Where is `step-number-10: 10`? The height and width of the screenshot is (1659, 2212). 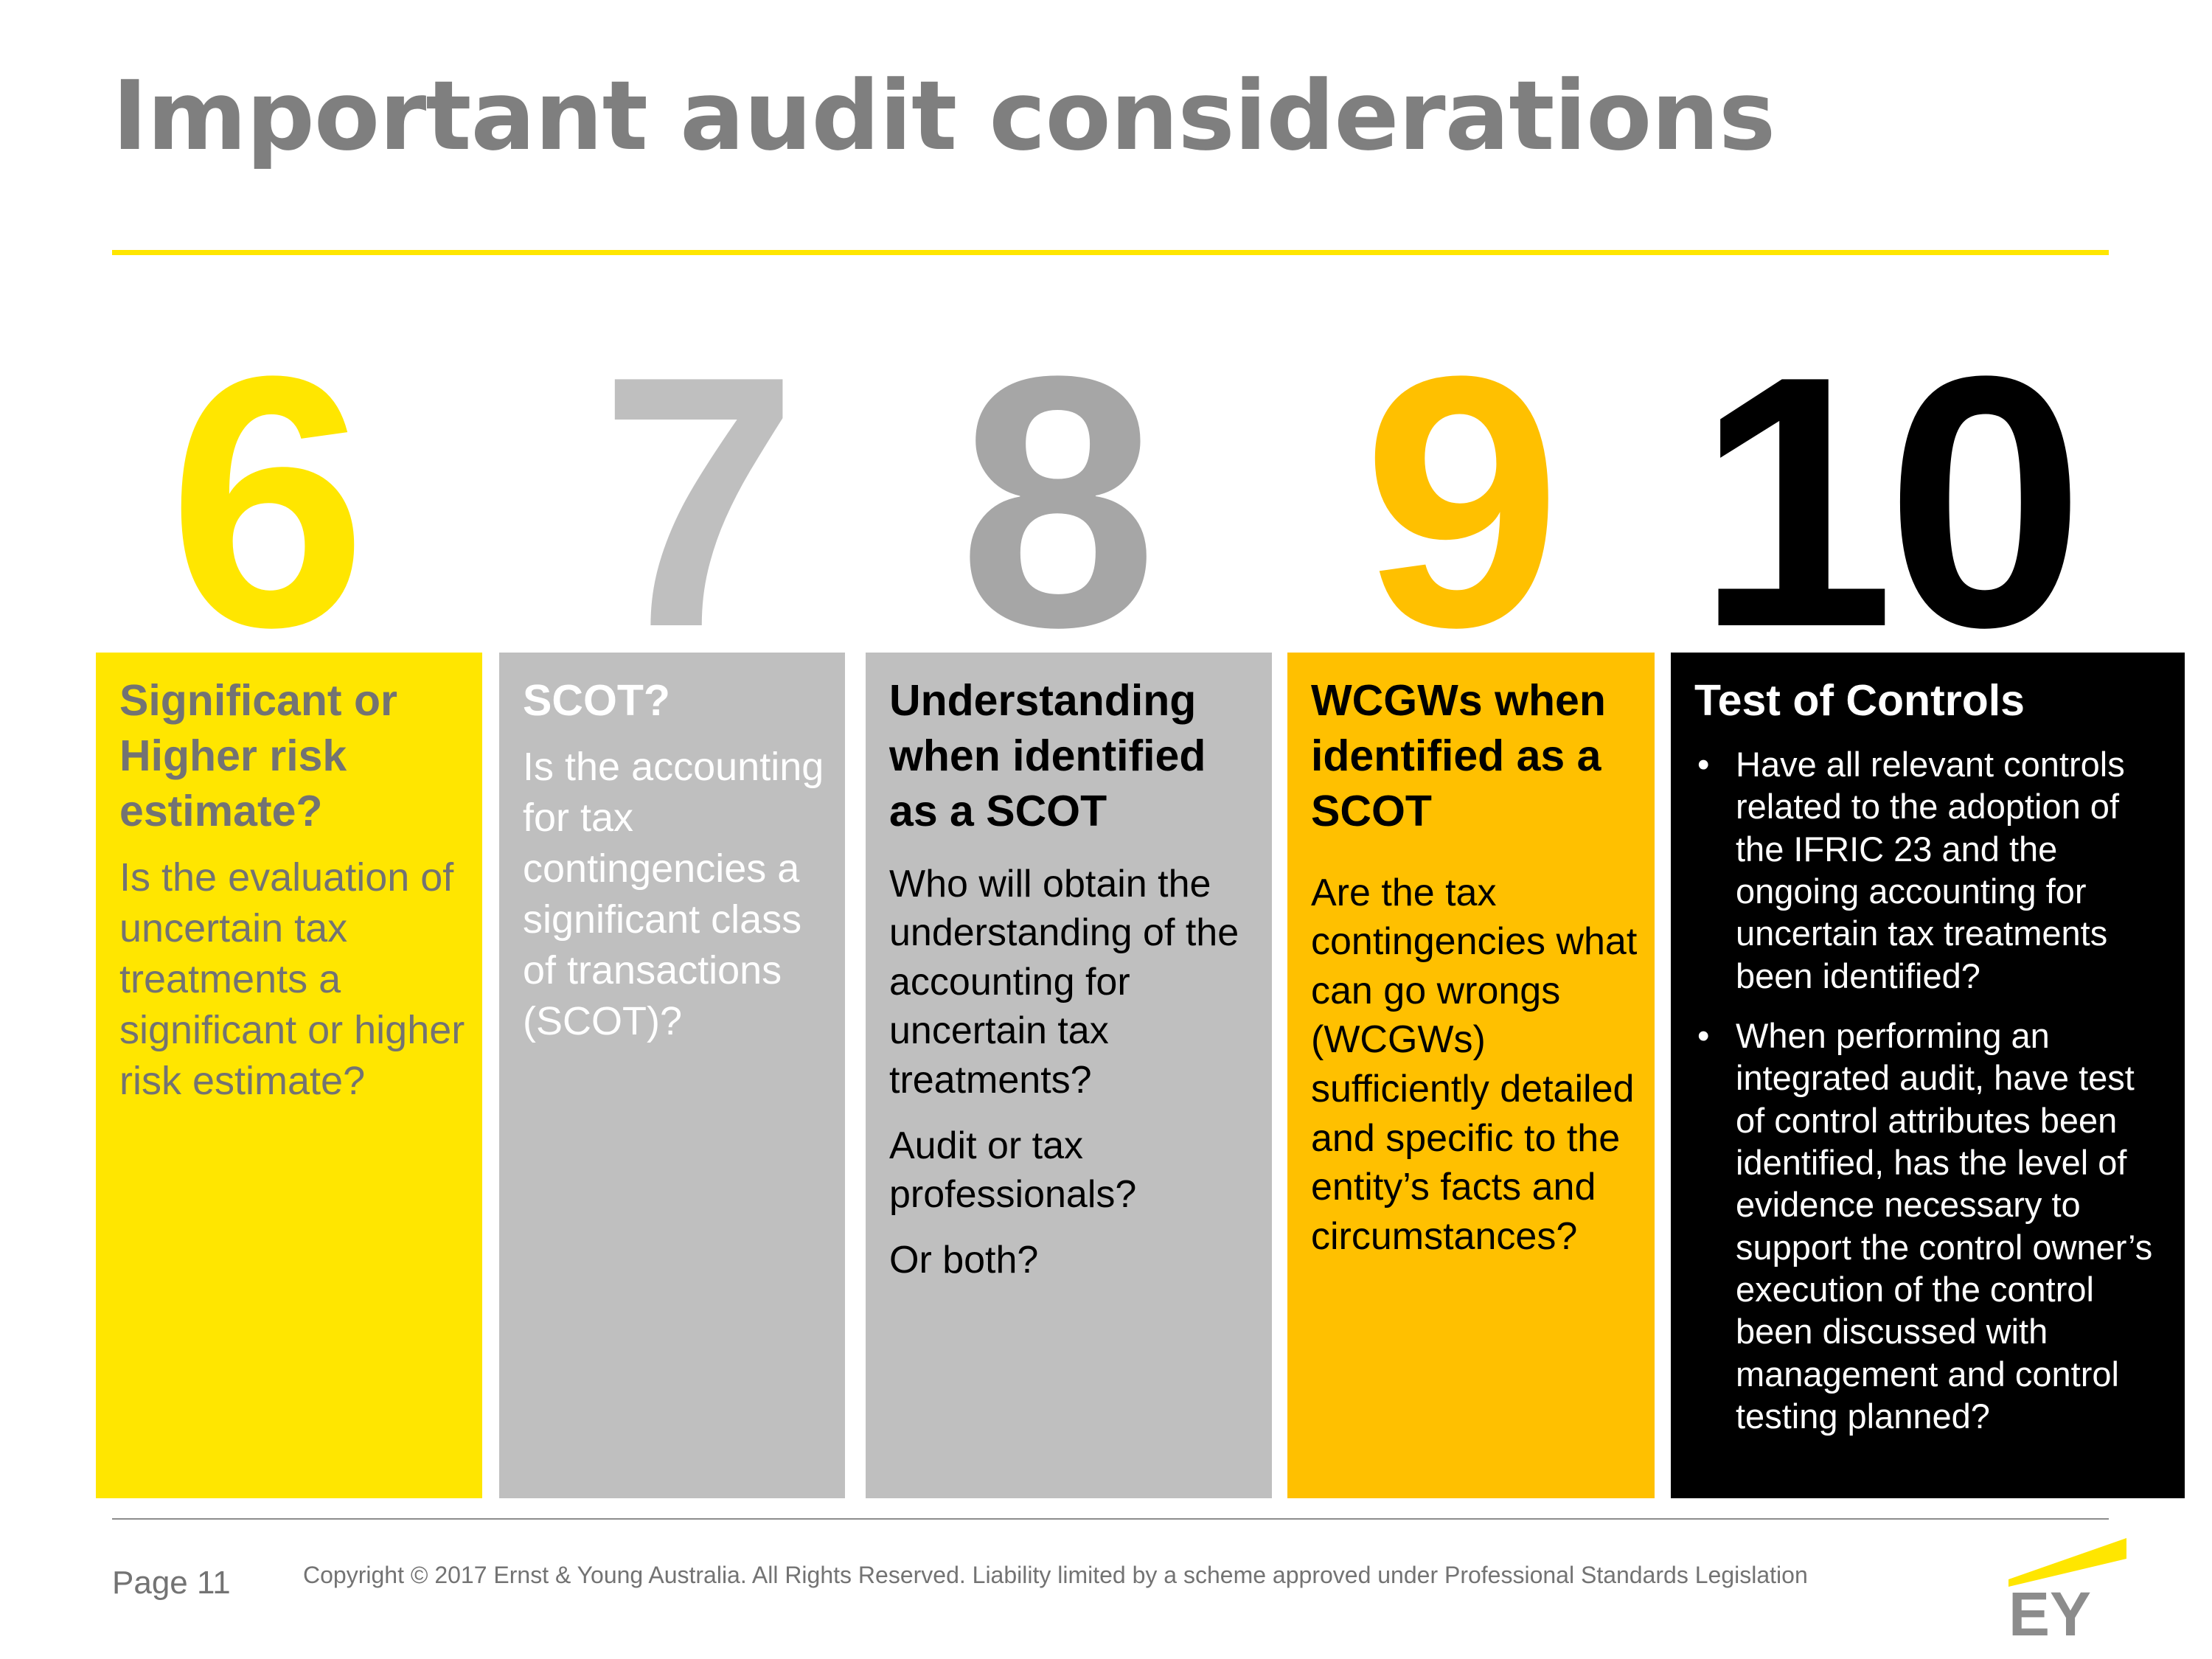
step-number-10: 10 is located at coordinates (1890, 501).